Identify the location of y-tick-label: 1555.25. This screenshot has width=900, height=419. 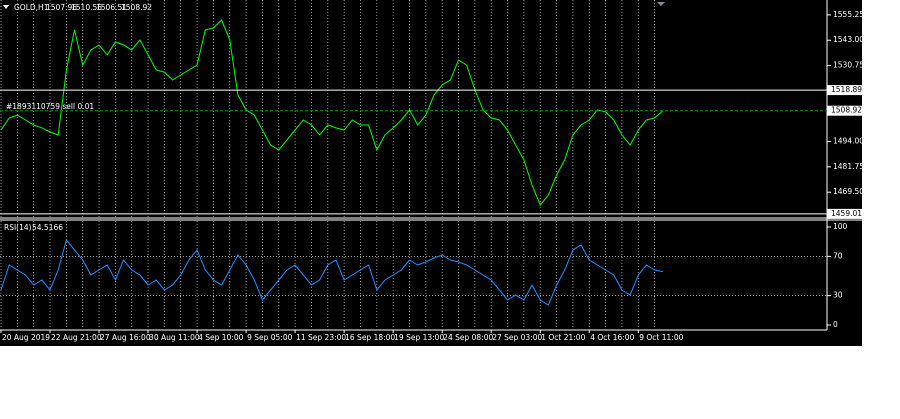
(848, 14).